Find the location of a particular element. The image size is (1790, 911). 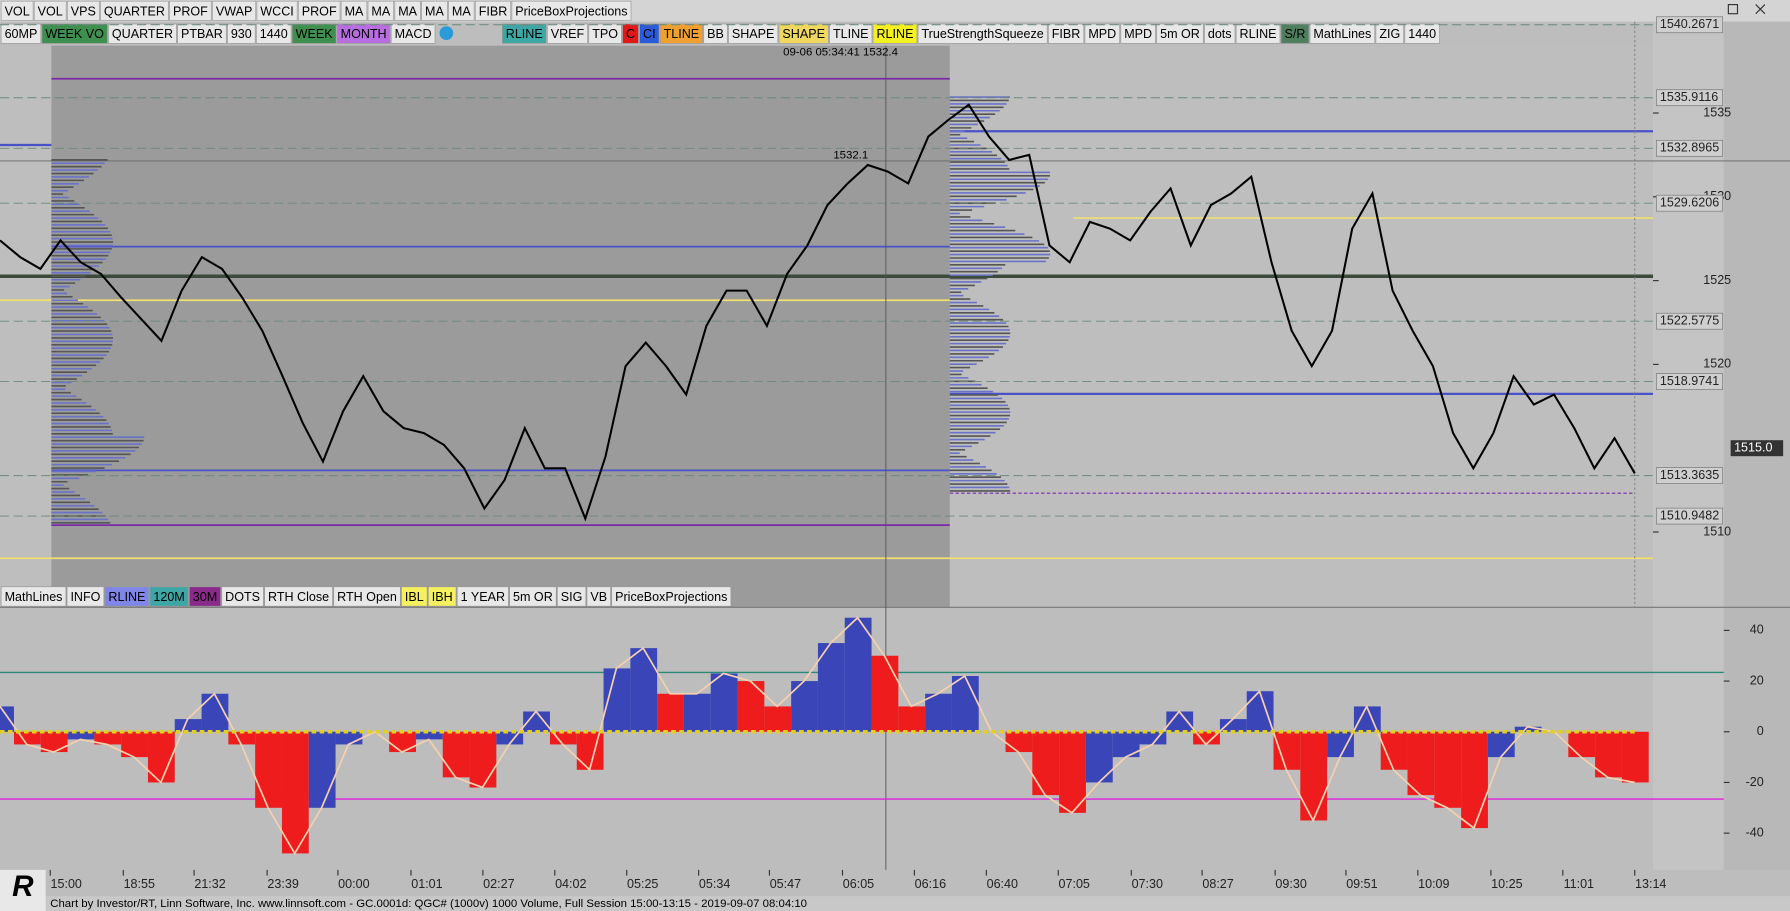

button-label: C is located at coordinates (630, 34).